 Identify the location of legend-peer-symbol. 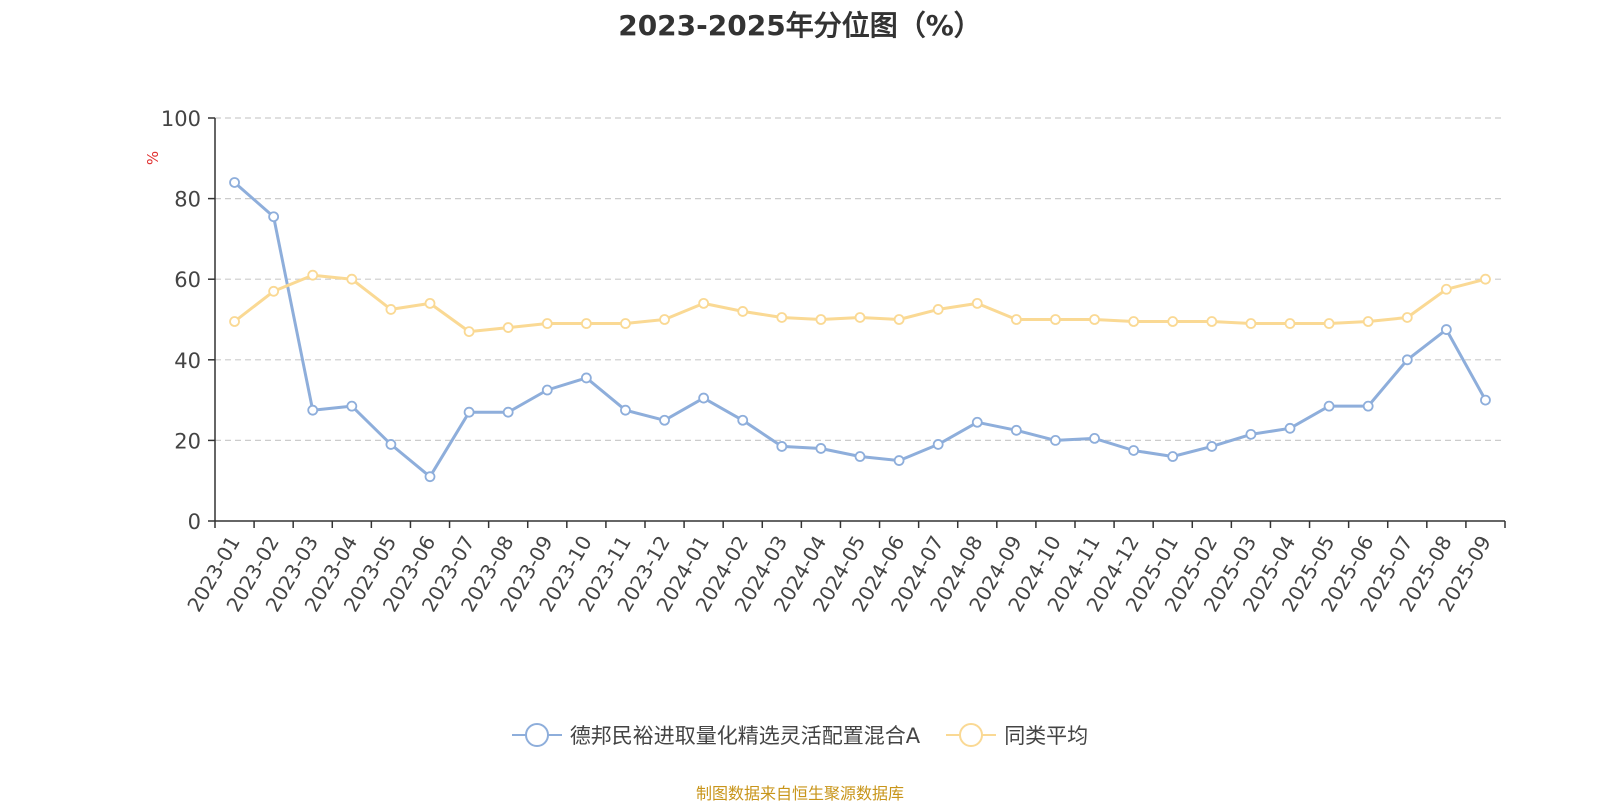
(971, 735).